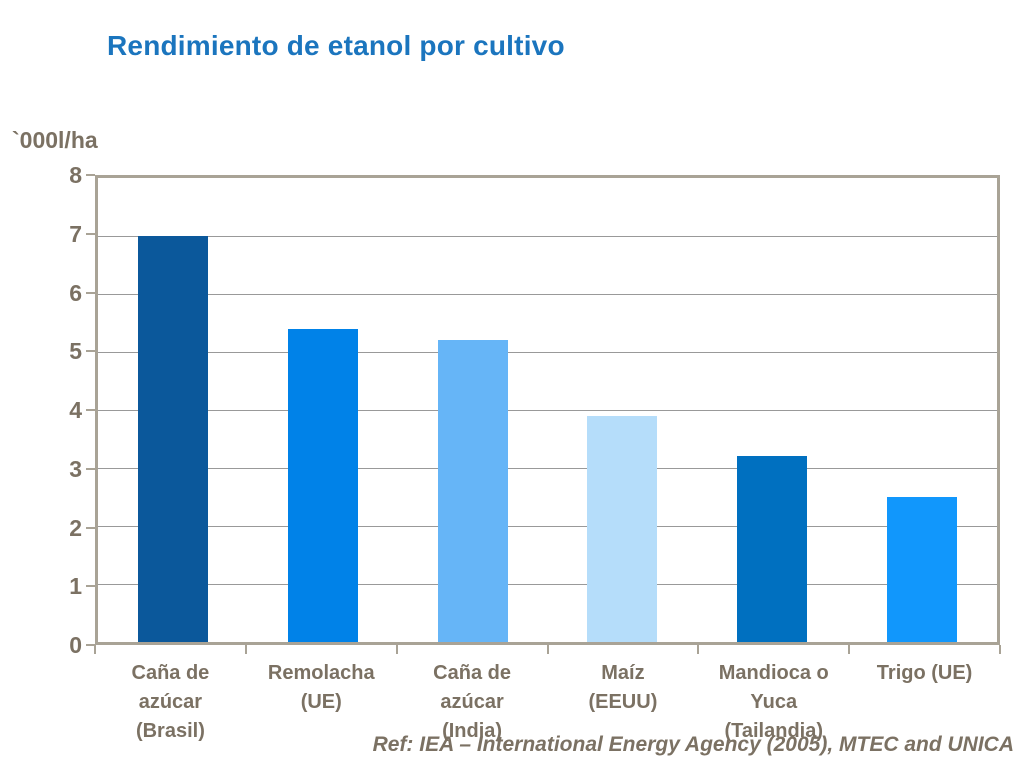  I want to click on chart-title: Rendimiento de etanol por cultivo, so click(336, 45).